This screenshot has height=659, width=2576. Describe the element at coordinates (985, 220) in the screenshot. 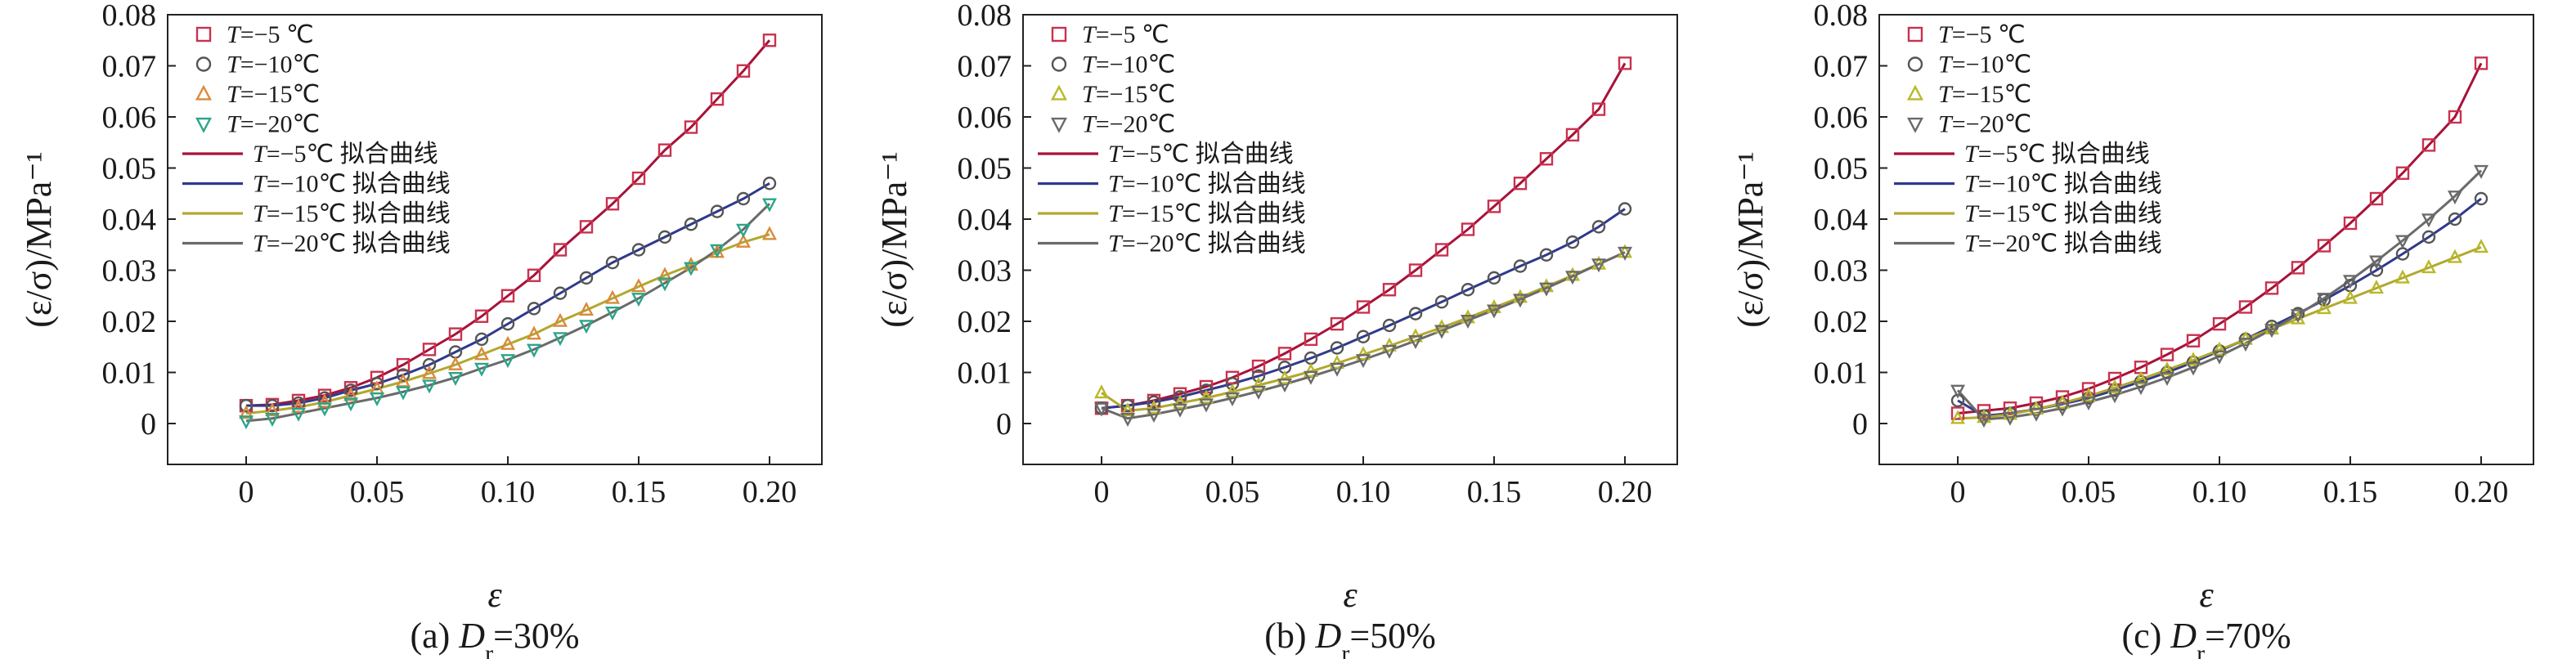

I see `y-tick-label: 0.04` at that location.